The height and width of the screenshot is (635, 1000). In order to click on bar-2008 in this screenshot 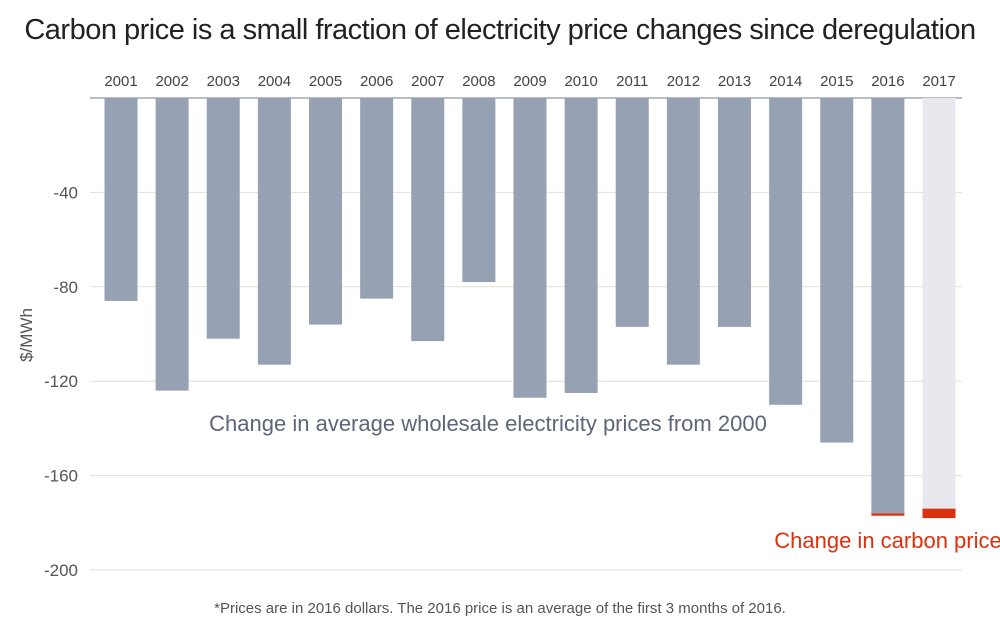, I will do `click(479, 190)`.